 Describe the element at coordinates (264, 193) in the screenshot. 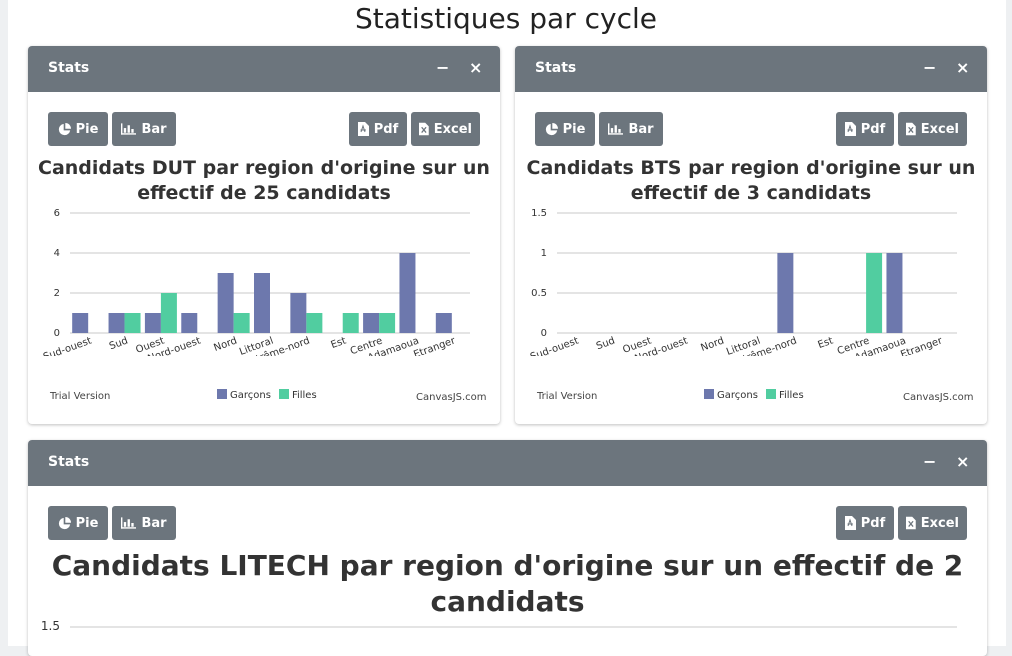

I see `chart-title-line-2: effectif de 25 candidats` at that location.